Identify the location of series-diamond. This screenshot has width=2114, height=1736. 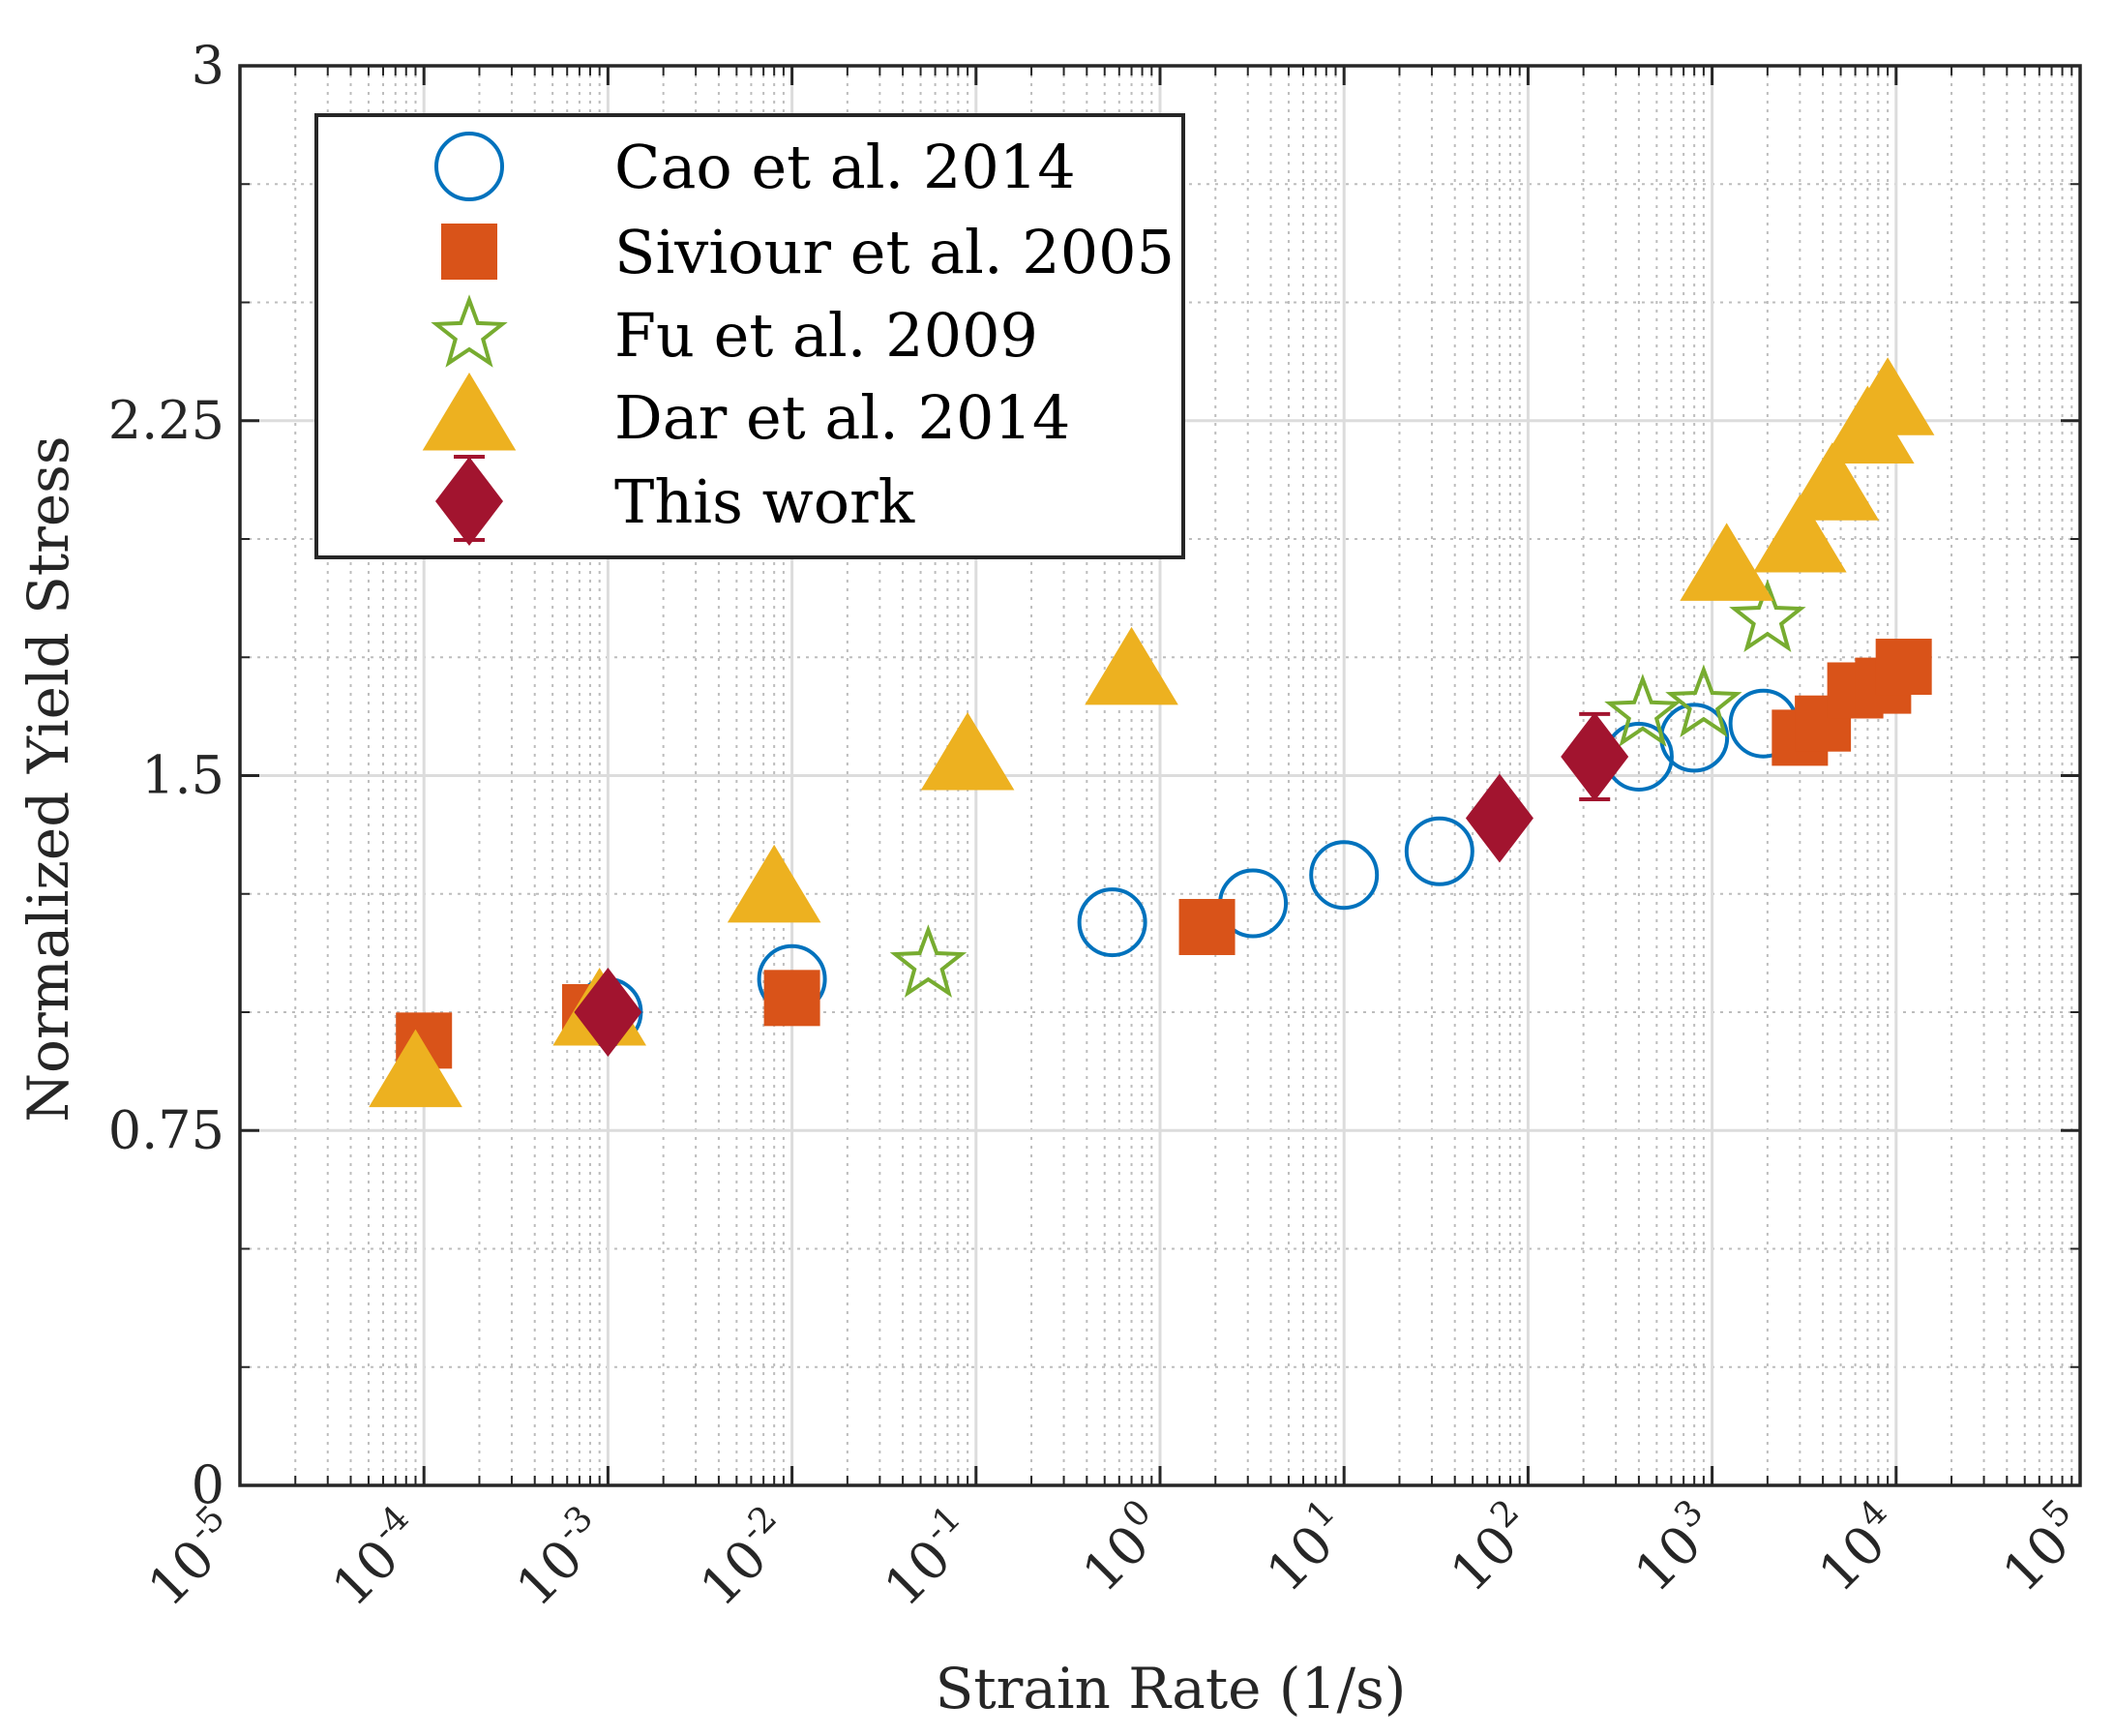
(1101, 884).